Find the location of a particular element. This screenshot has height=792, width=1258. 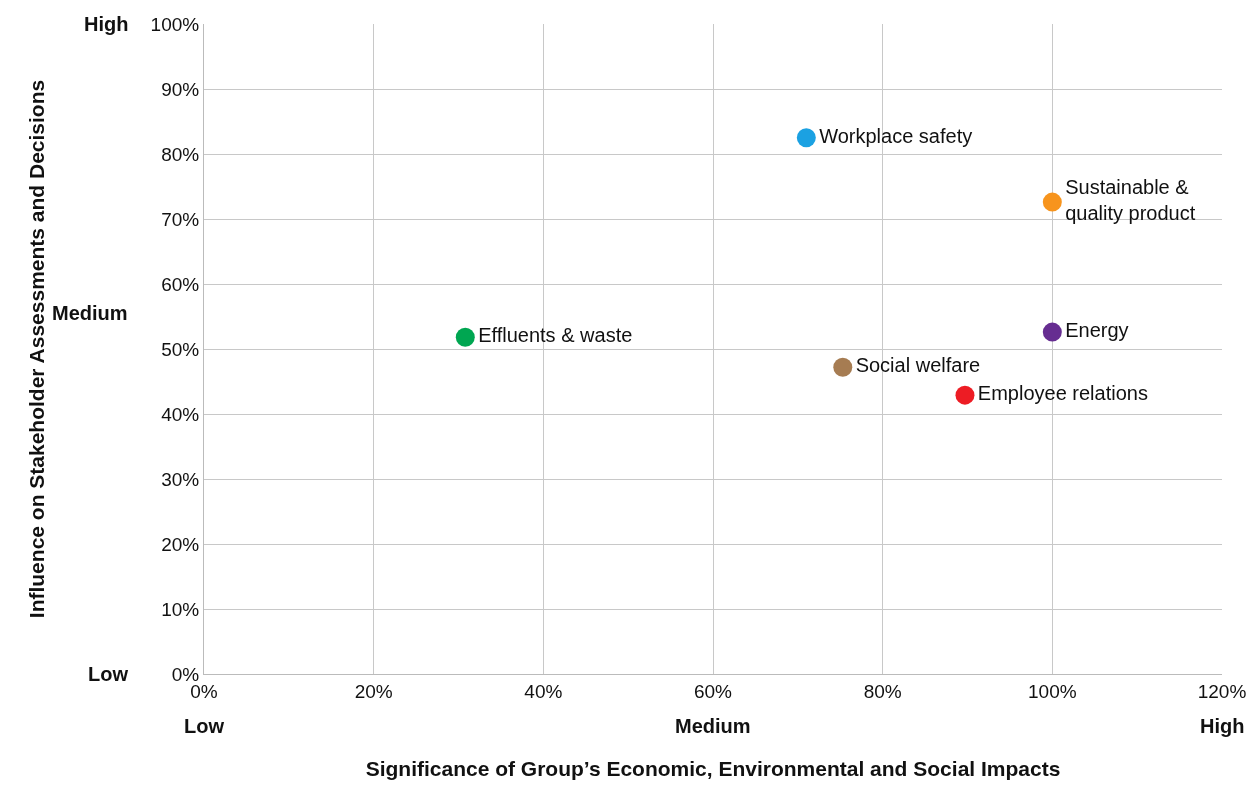

x-tick-label: 120% is located at coordinates (1222, 691).